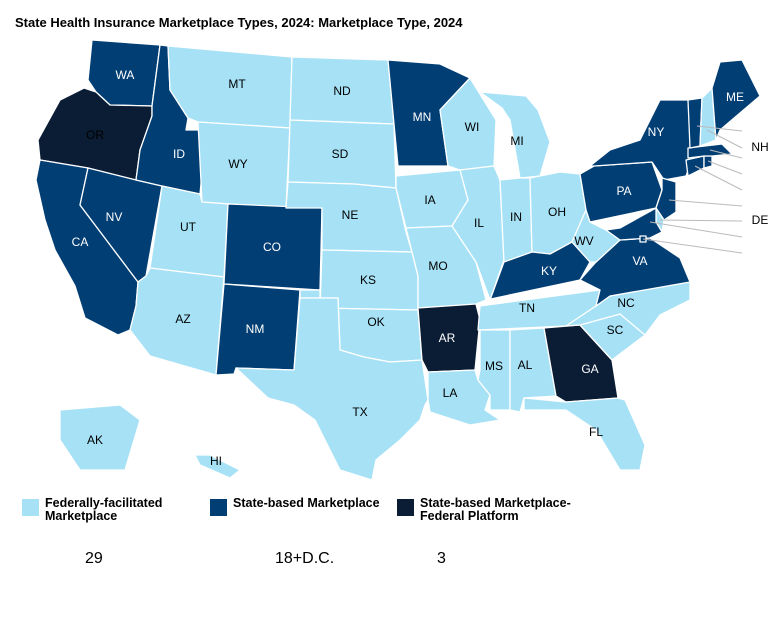 The image size is (775, 622). I want to click on state-me, so click(736, 100).